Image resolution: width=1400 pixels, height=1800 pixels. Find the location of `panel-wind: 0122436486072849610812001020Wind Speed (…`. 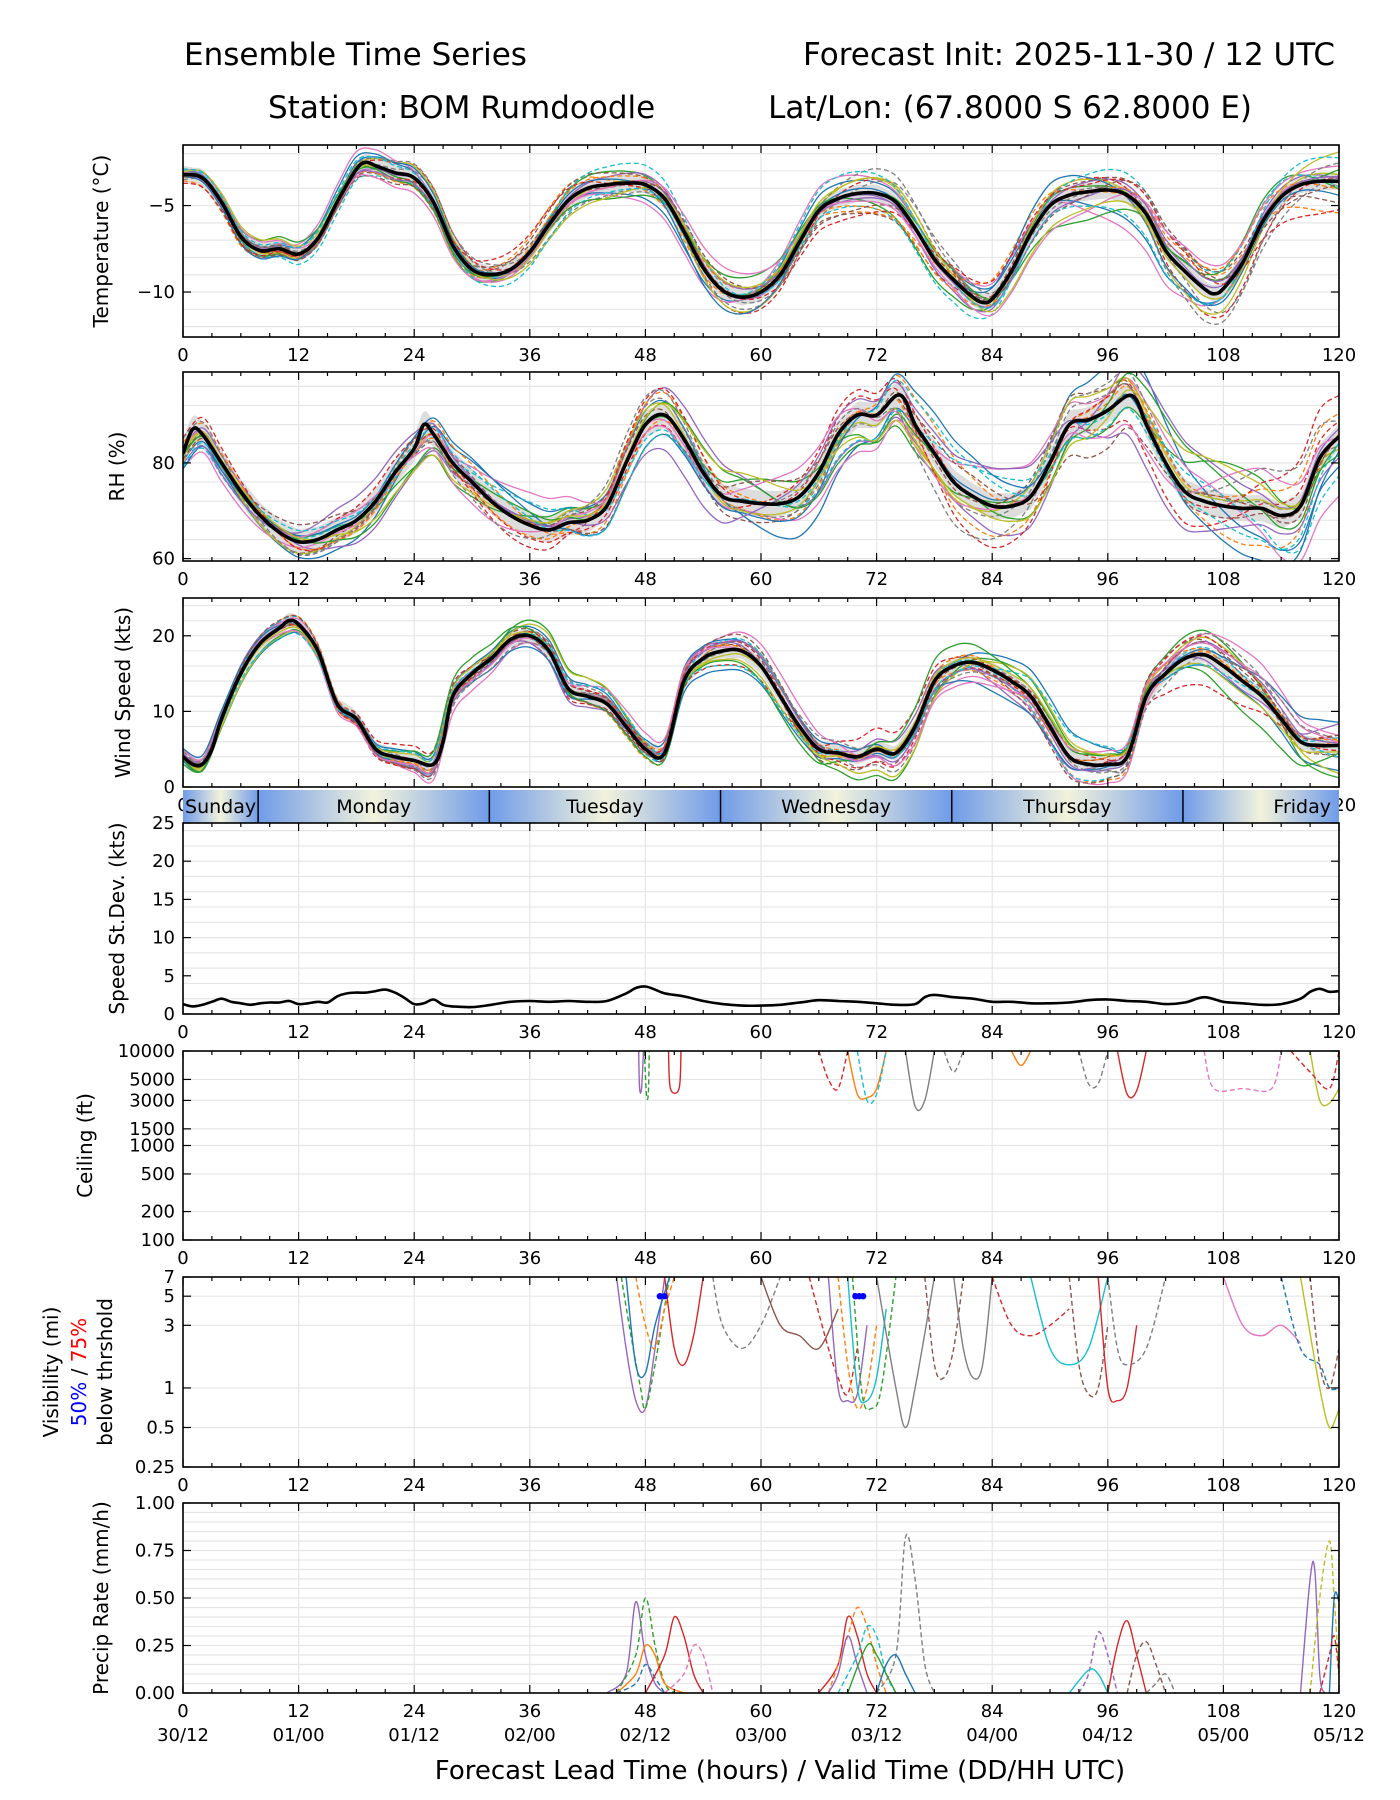

panel-wind: 0122436486072849610812001020Wind Speed (… is located at coordinates (733, 706).